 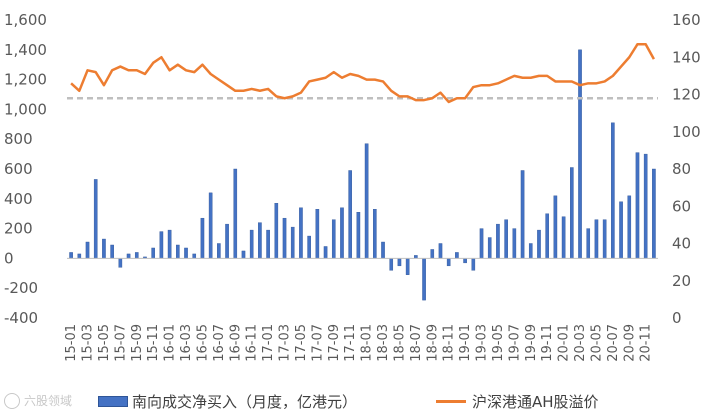 I want to click on legend-bar-entry: 南向成交净买入（月度，亿港元）, so click(x=227, y=401).